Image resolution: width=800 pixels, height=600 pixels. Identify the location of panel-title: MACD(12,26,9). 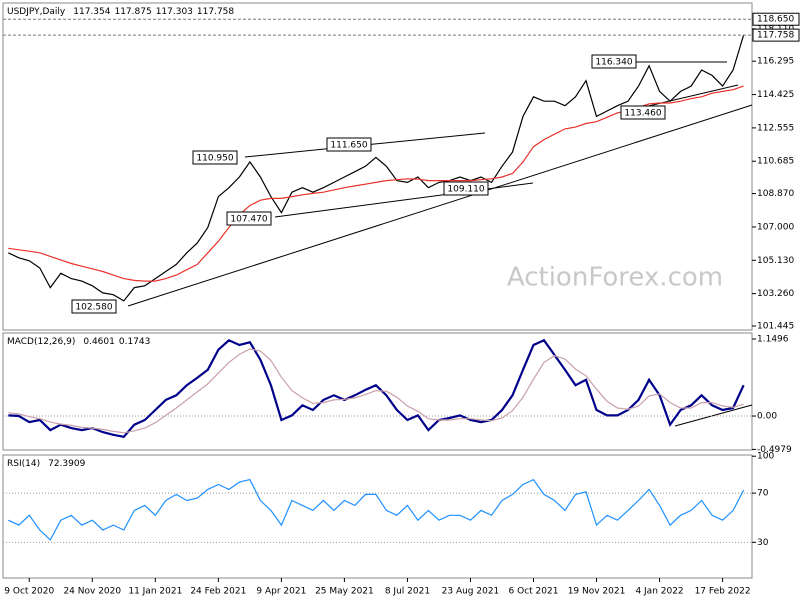
(41, 342).